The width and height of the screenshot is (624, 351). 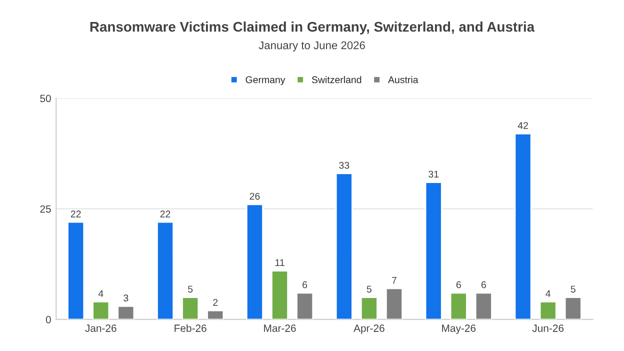 I want to click on data-label: 42, so click(x=523, y=125).